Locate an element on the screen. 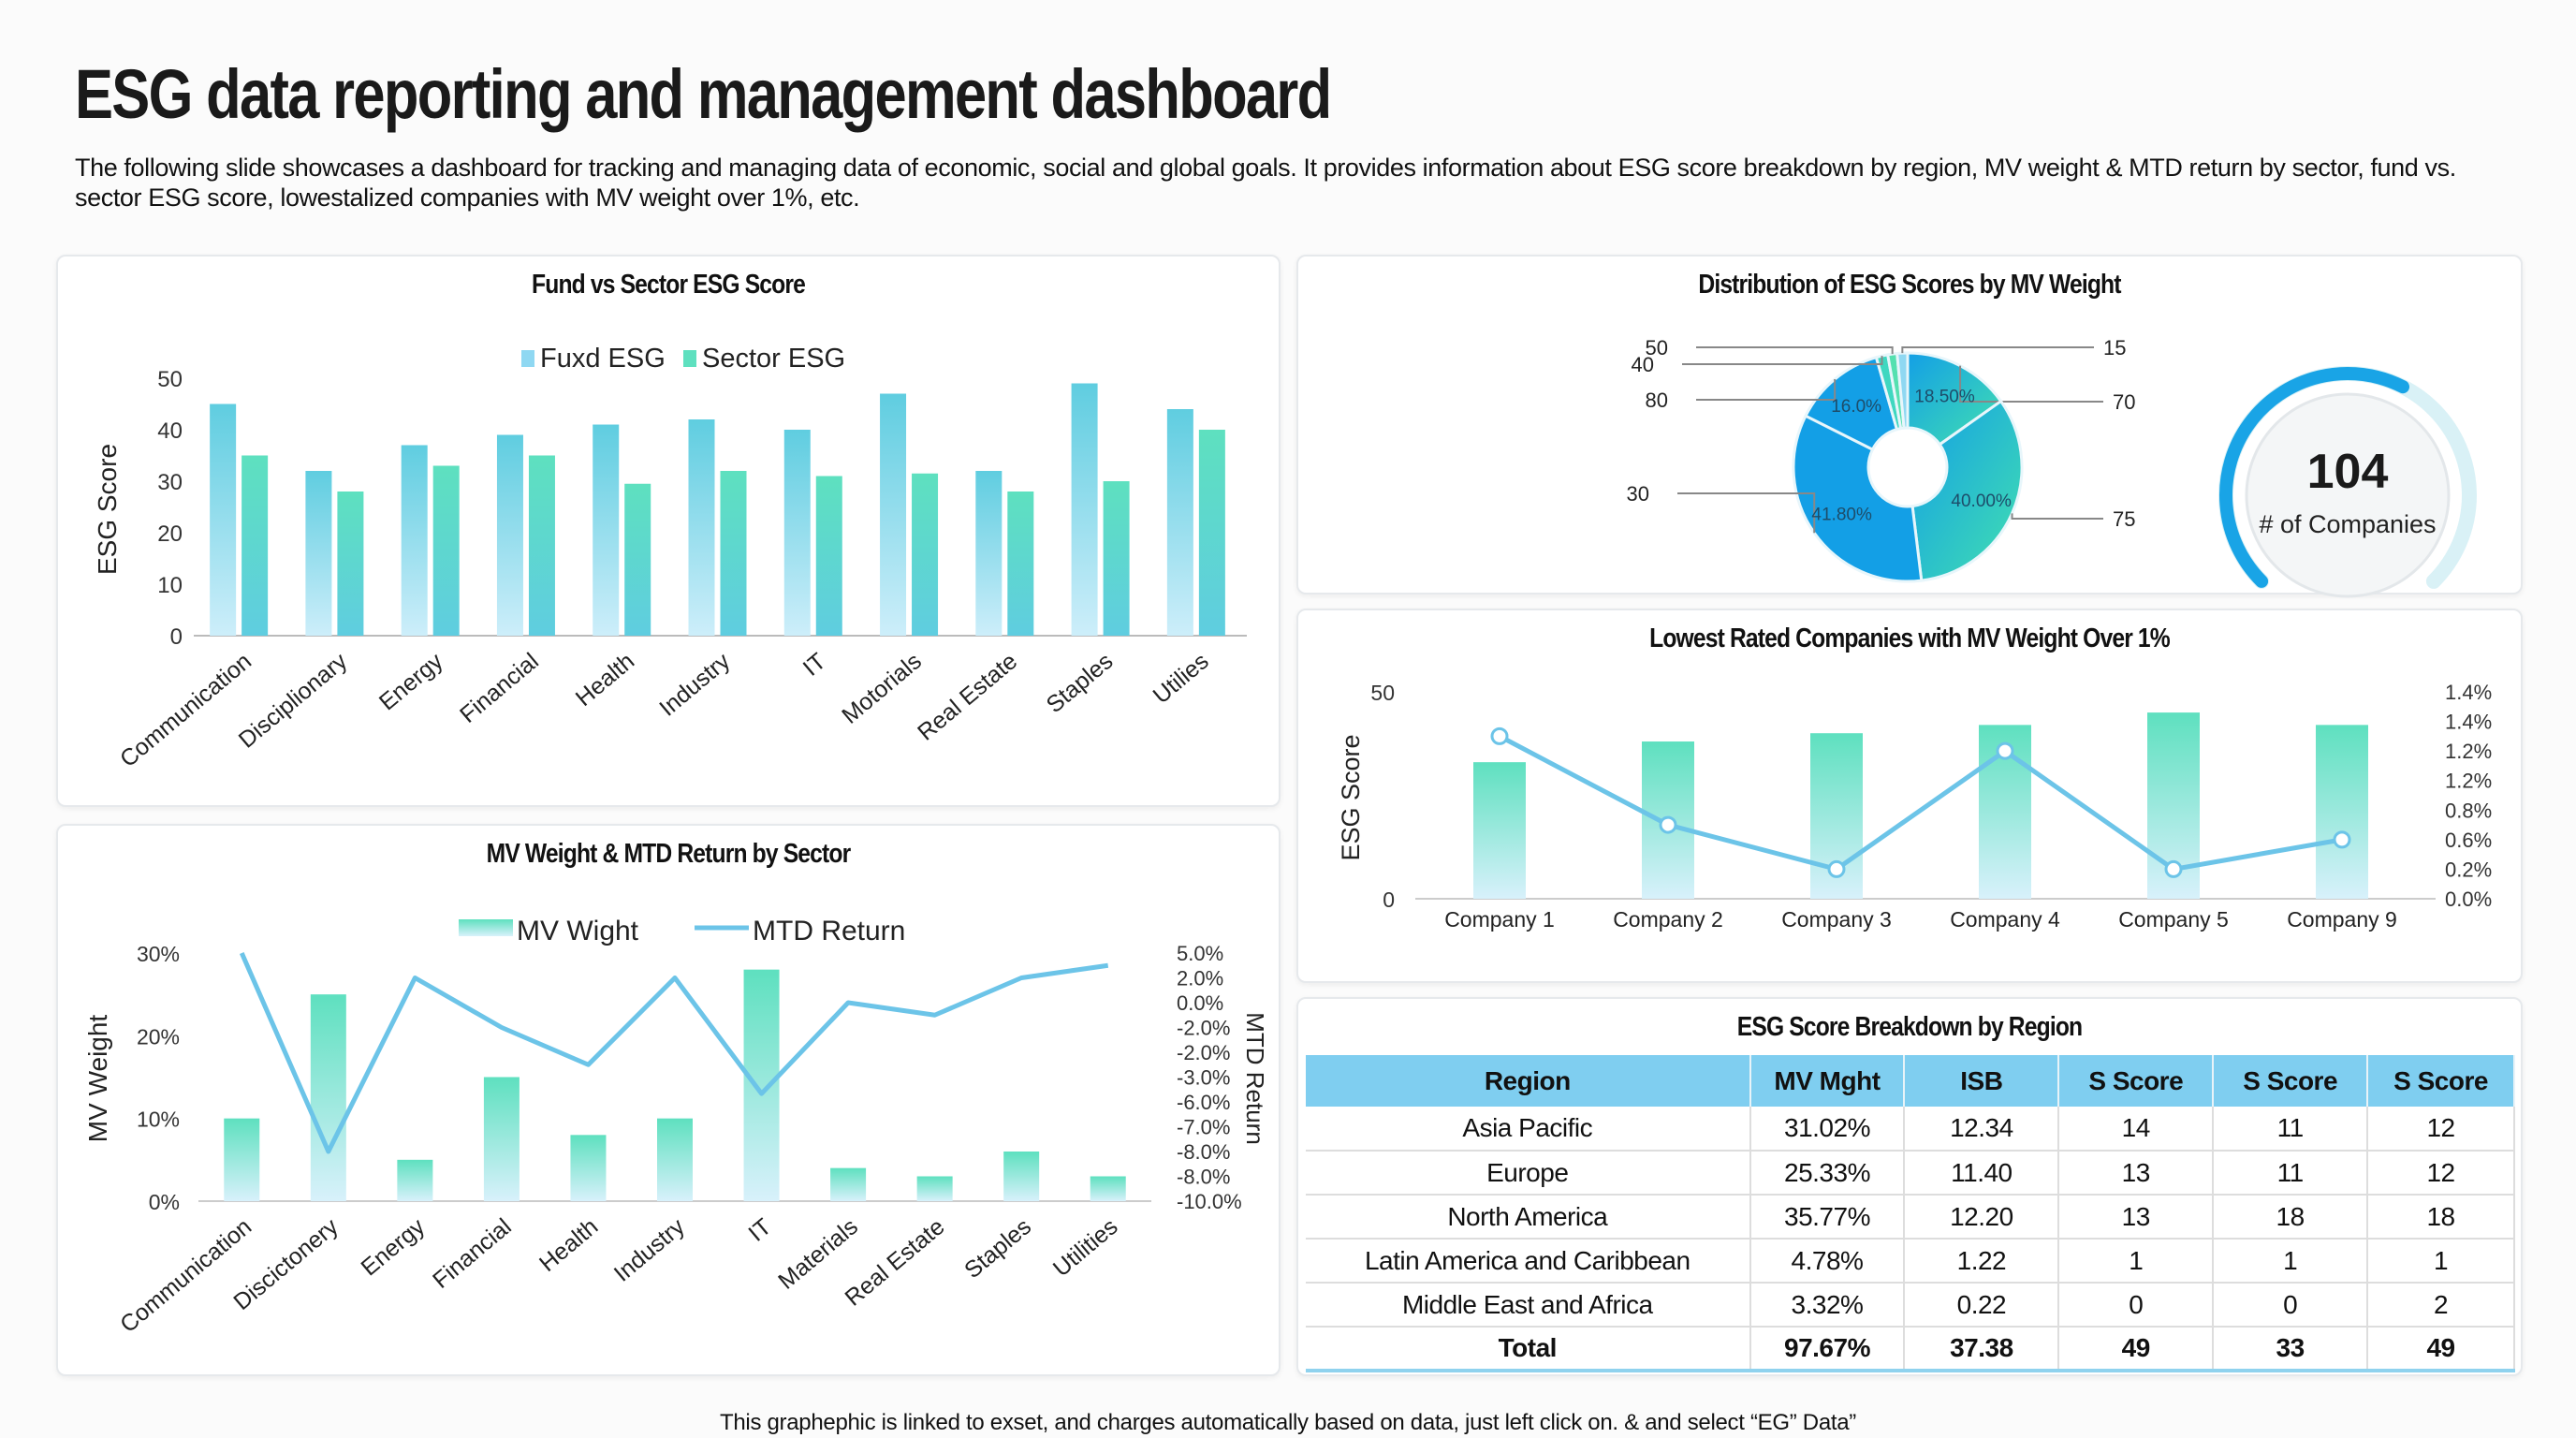 This screenshot has height=1438, width=2576. x-tick-label: Company 5 is located at coordinates (2173, 919).